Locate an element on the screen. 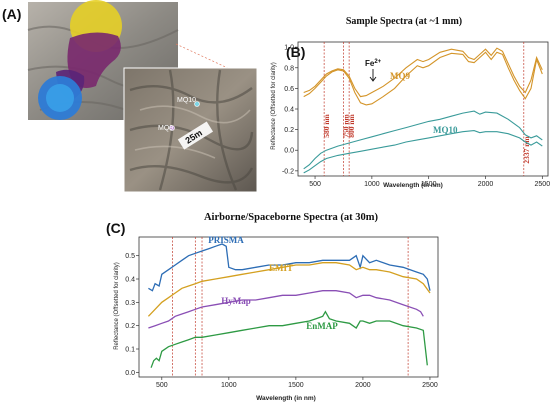 Image resolution: width=550 pixels, height=404 pixels. chart-c-title: Airborne/Spaceborne Spectra (at 30m) is located at coordinates (291, 217).